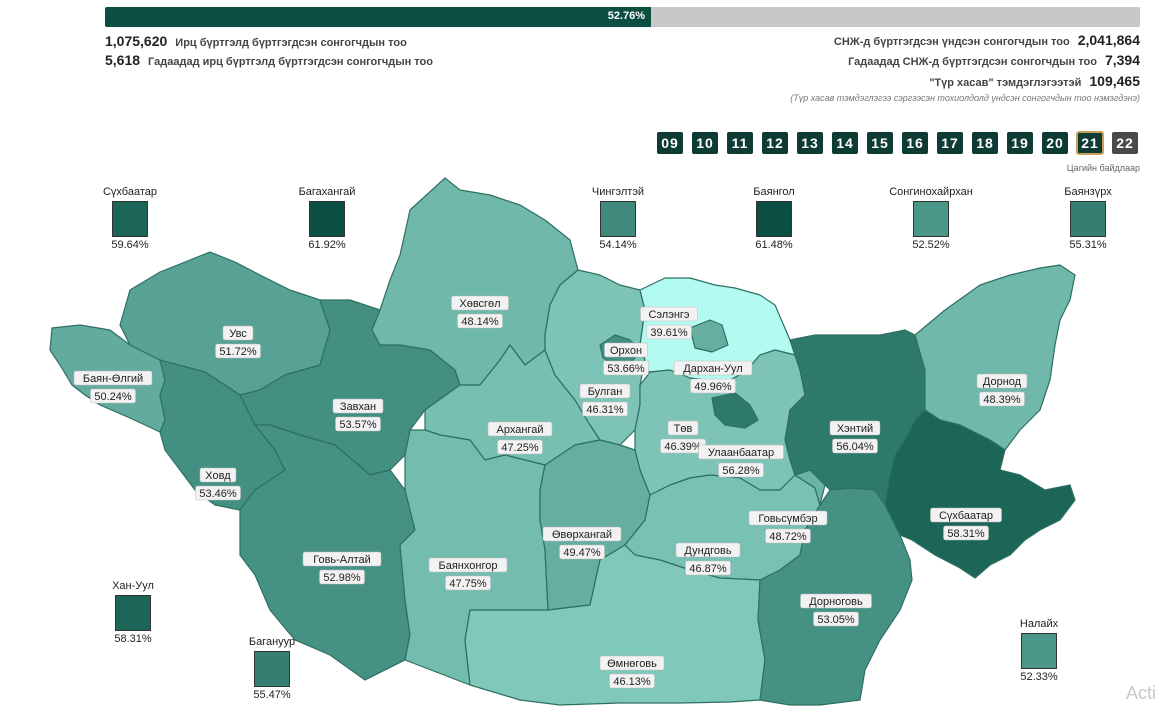  I want to click on province-percent: 50.24%, so click(113, 397).